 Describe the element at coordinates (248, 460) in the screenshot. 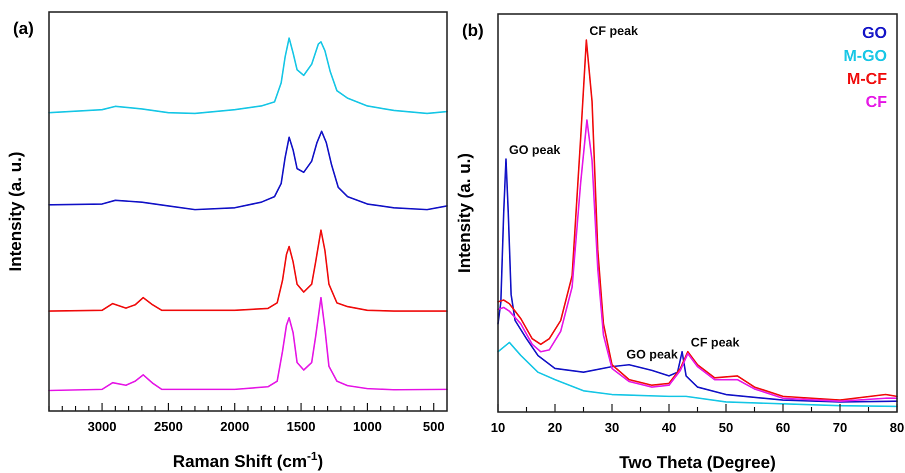

I see `x-axis-title: Raman Shift (cm$^{-1}$)` at that location.